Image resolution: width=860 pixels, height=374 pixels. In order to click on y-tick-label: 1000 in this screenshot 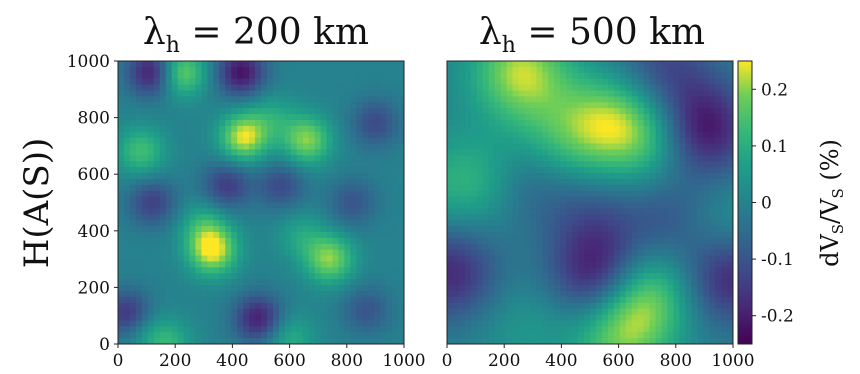, I will do `click(88, 62)`.